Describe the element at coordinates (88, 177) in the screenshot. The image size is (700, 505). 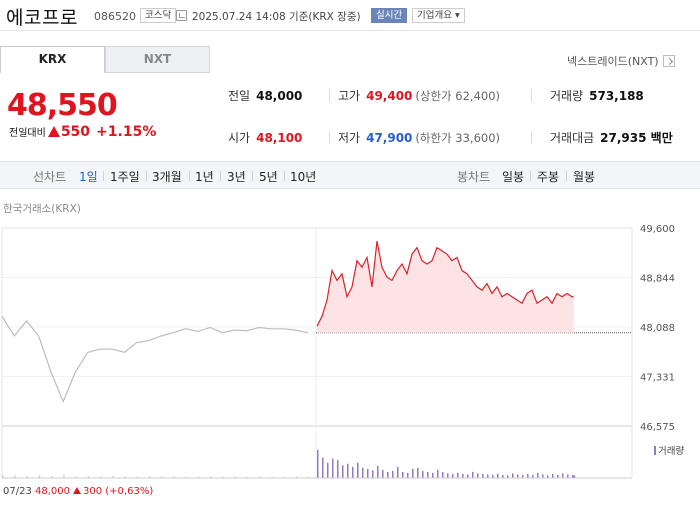
I see `period-1d: 1일` at that location.